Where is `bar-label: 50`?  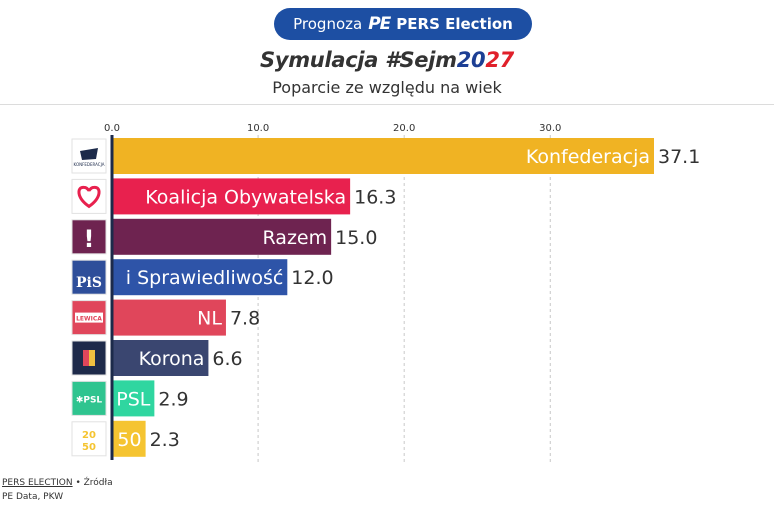 bar-label: 50 is located at coordinates (129, 440).